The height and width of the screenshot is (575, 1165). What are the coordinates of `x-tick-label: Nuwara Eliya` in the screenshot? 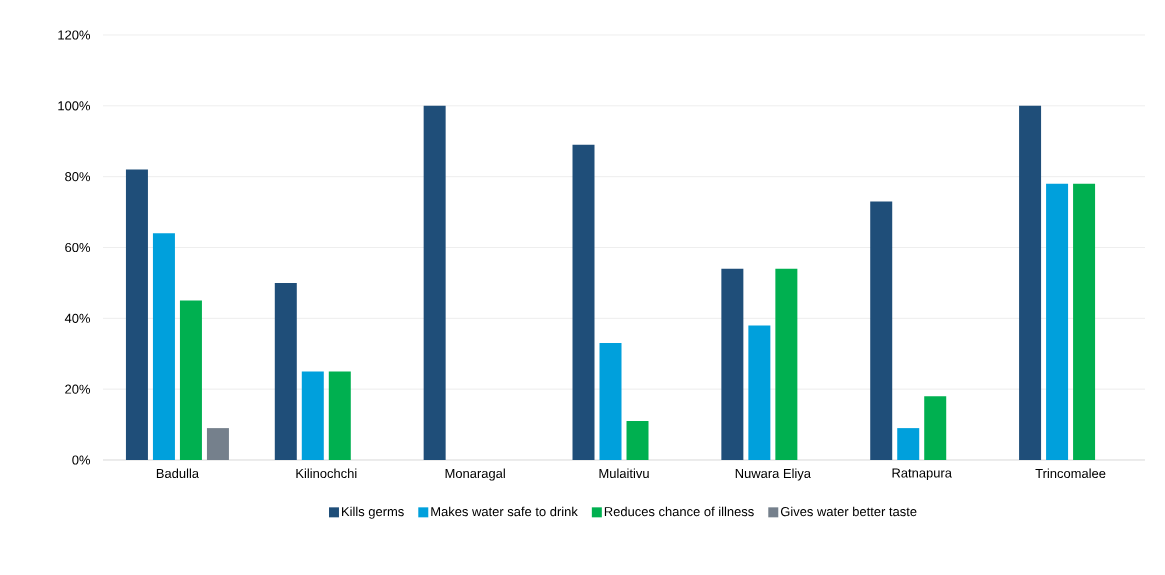 It's located at (773, 474).